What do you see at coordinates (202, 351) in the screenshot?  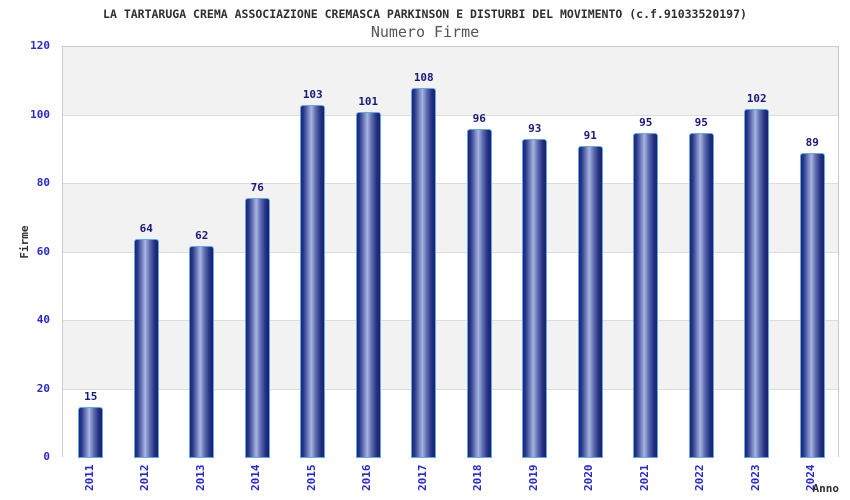 I see `bar-2013` at bounding box center [202, 351].